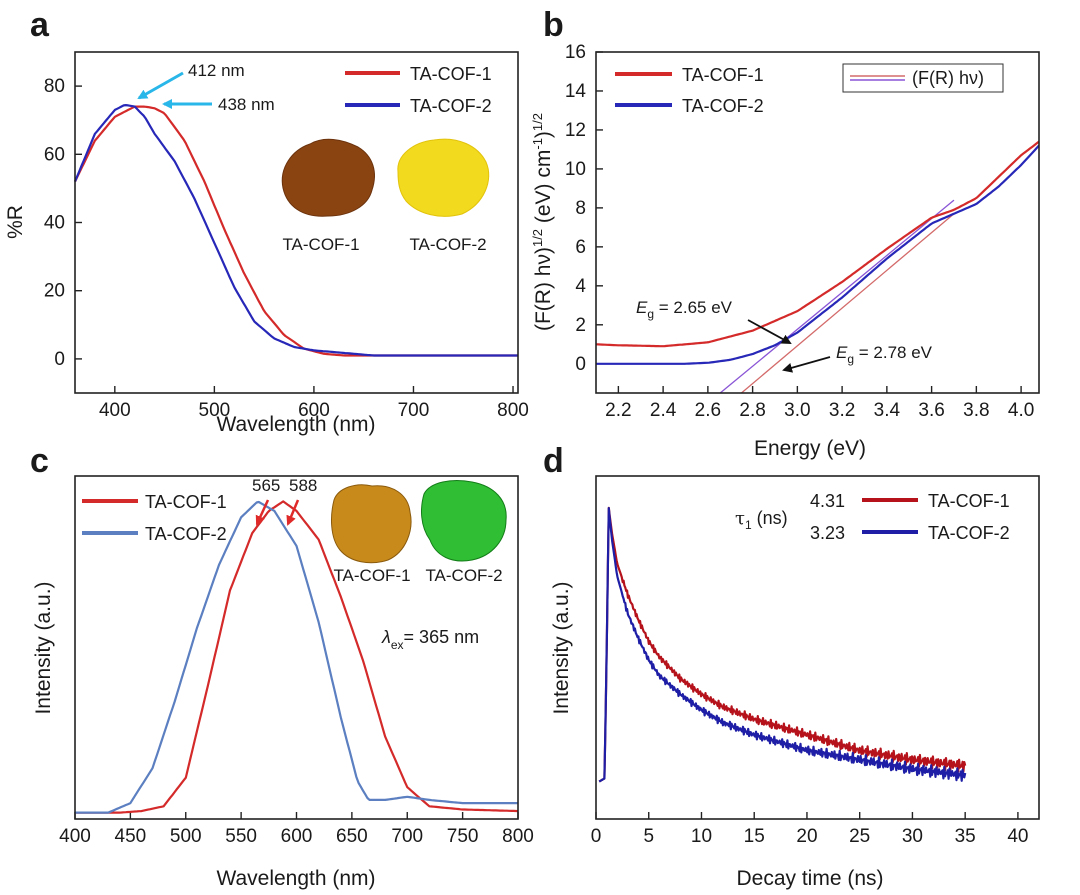  Describe the element at coordinates (580, 286) in the screenshot. I see `y-tick-label: 4` at that location.